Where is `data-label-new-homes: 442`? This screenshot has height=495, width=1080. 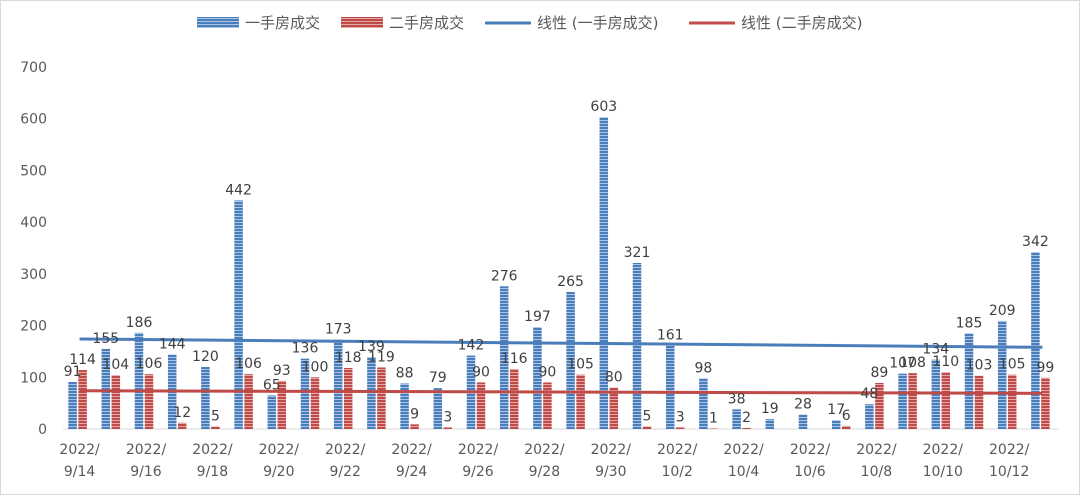 data-label-new-homes: 442 is located at coordinates (238, 190).